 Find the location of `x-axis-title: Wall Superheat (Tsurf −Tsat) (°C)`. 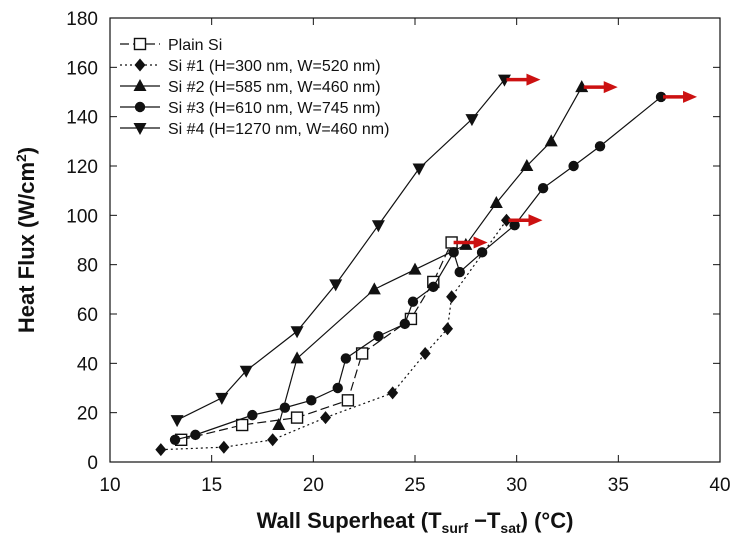

x-axis-title: Wall Superheat (Tsurf −Tsat) (°C) is located at coordinates (415, 520).